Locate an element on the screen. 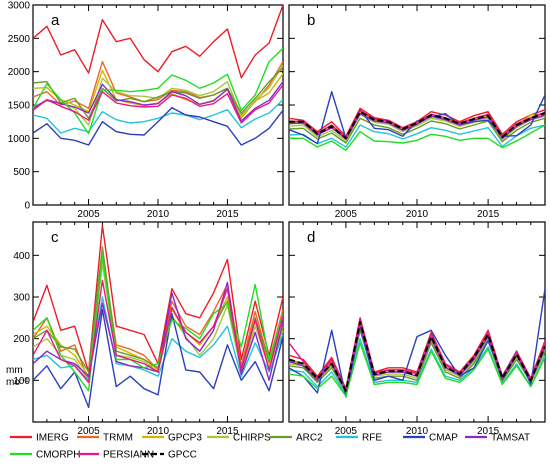 This screenshot has height=465, width=550. legend-item-arc2: ARC2 is located at coordinates (296, 438).